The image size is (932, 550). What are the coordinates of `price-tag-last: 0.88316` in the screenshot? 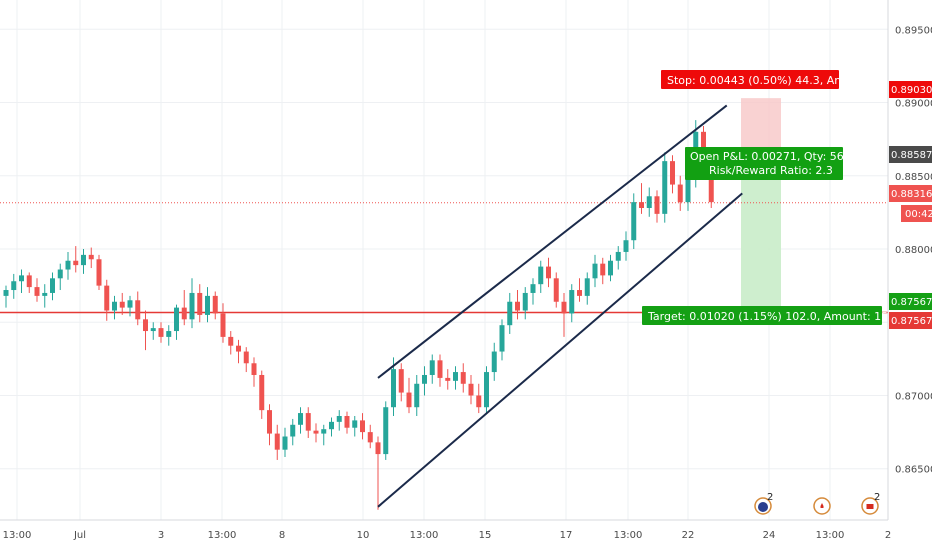 It's located at (910, 193).